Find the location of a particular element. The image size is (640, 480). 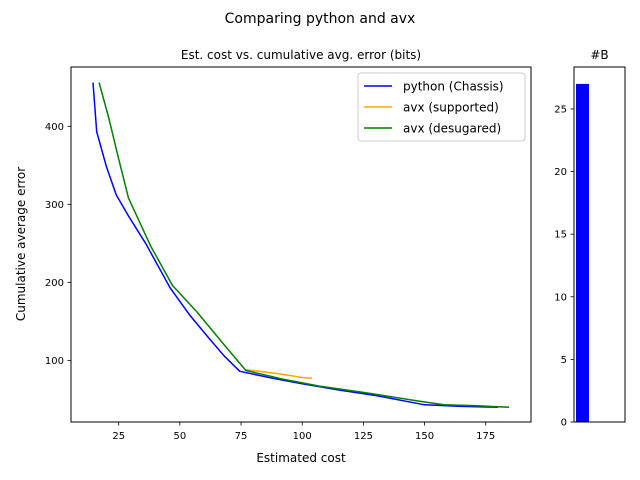

bar-y-tick-label: 10 is located at coordinates (560, 297).